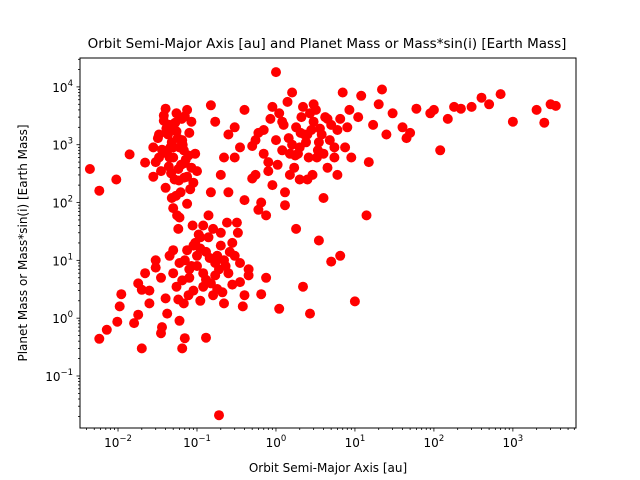 The width and height of the screenshot is (640, 480). I want to click on y-tick-label: 10⁰, so click(62, 318).